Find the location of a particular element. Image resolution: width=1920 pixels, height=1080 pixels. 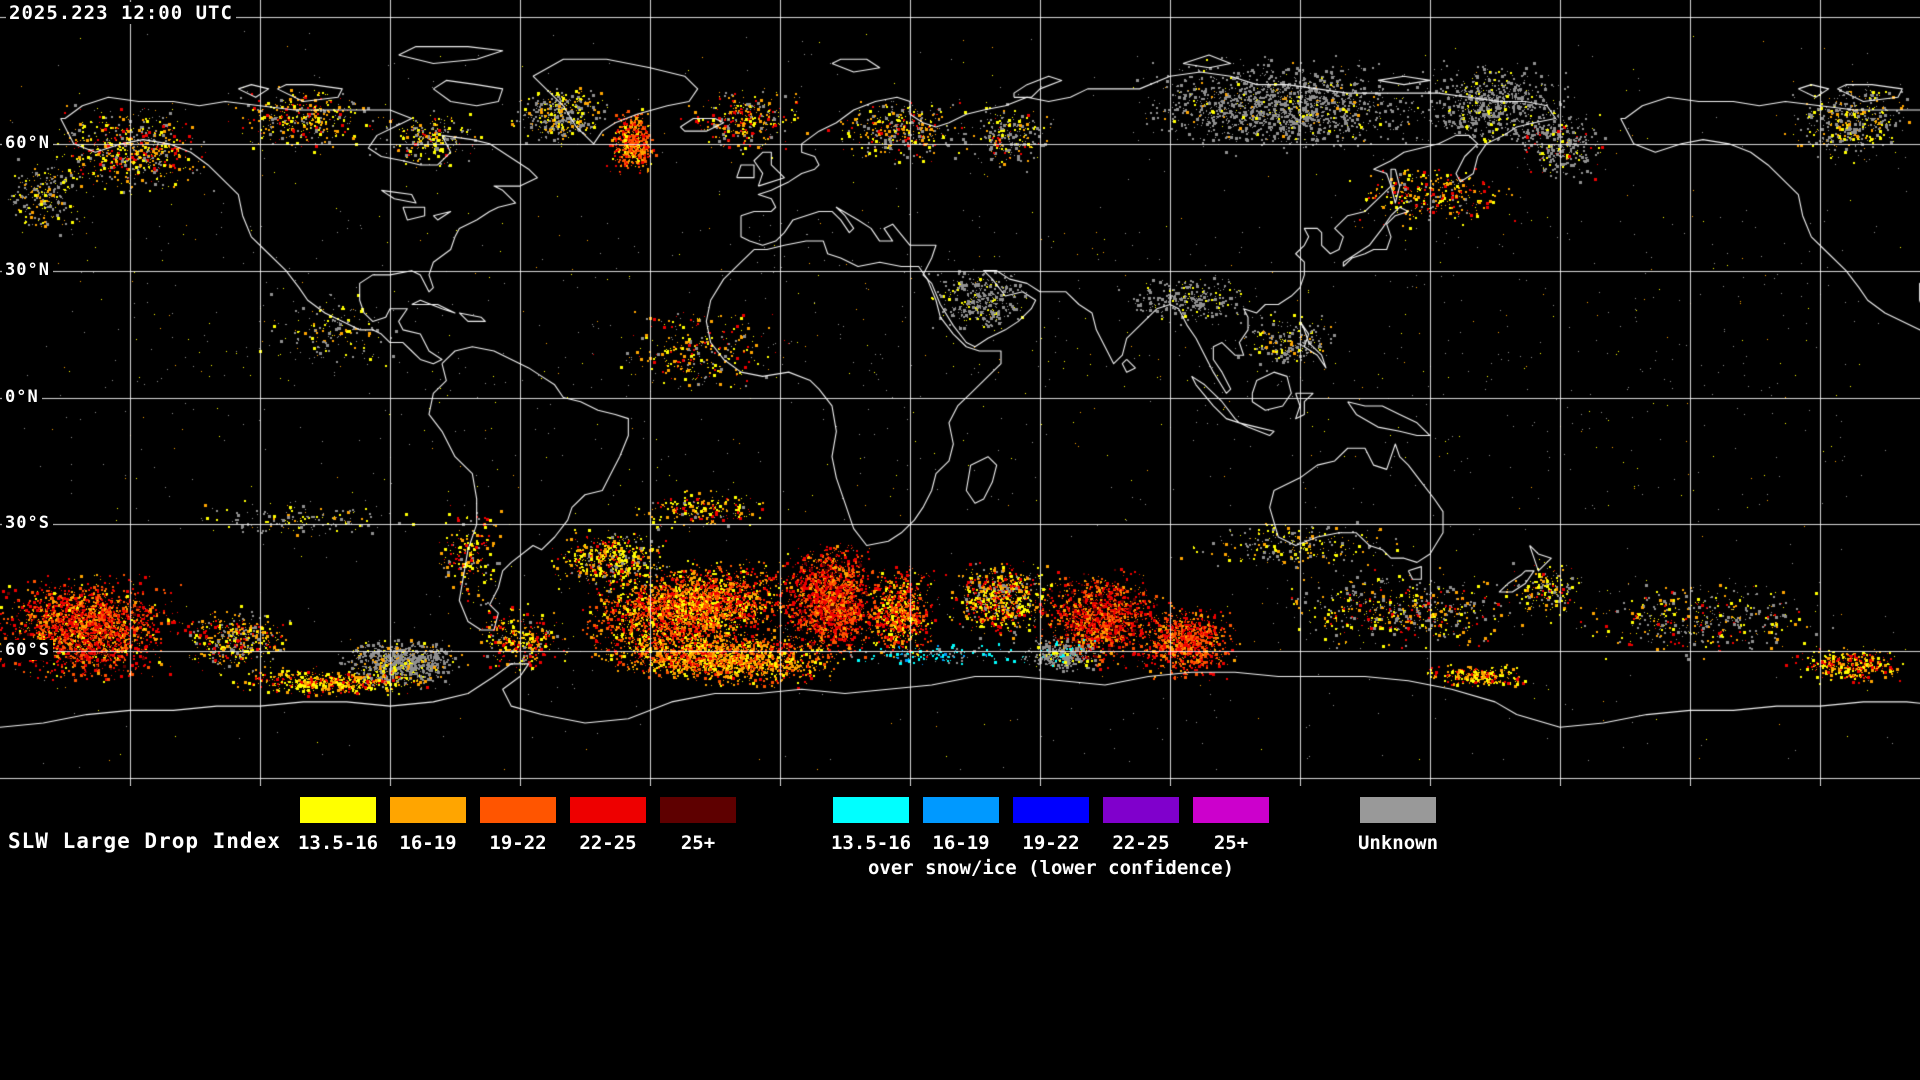

lat-label: 60°N is located at coordinates (27, 142).